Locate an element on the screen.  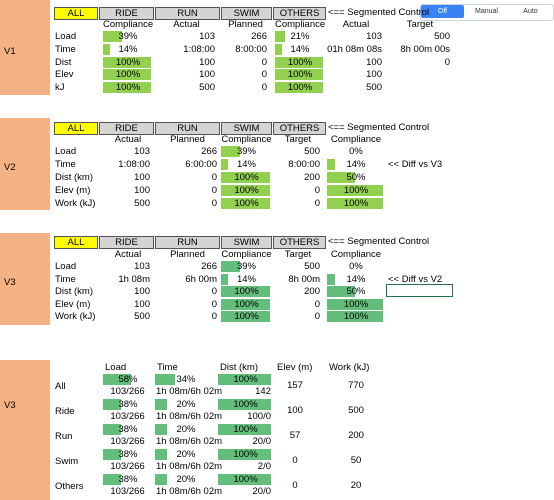
row-note: << Diff vs V2 is located at coordinates (415, 279).